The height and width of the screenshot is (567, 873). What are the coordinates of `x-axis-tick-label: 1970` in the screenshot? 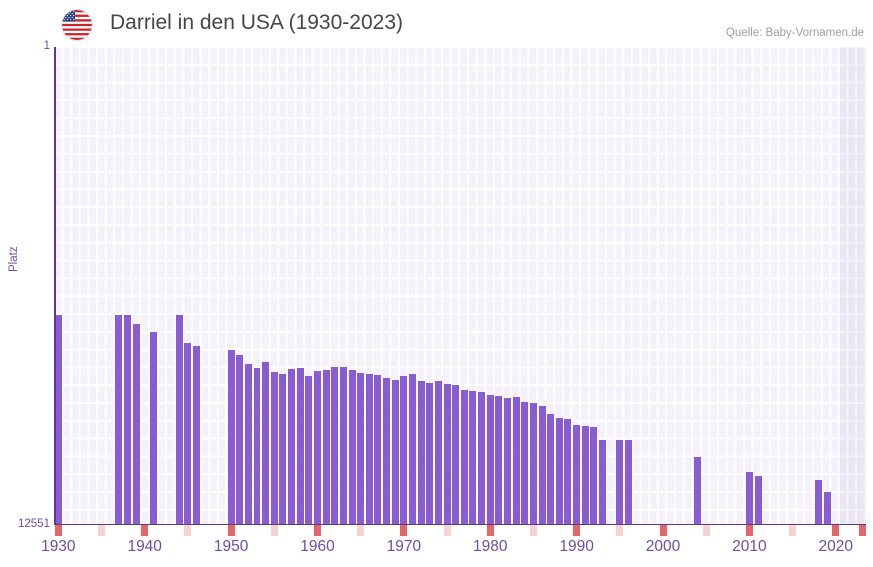 It's located at (404, 546).